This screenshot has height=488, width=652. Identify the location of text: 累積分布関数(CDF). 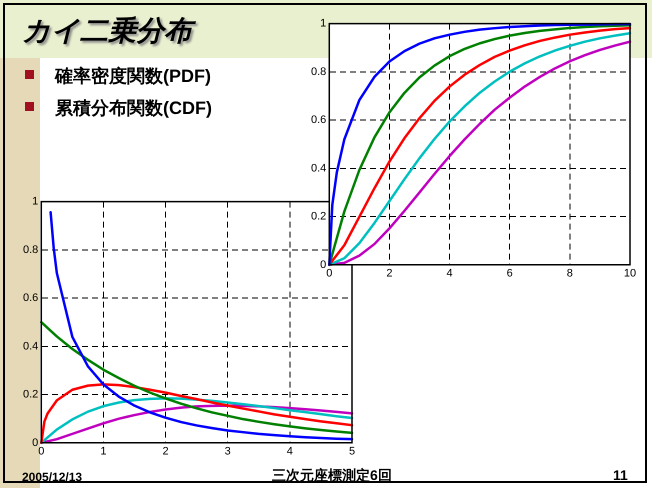
(133, 108).